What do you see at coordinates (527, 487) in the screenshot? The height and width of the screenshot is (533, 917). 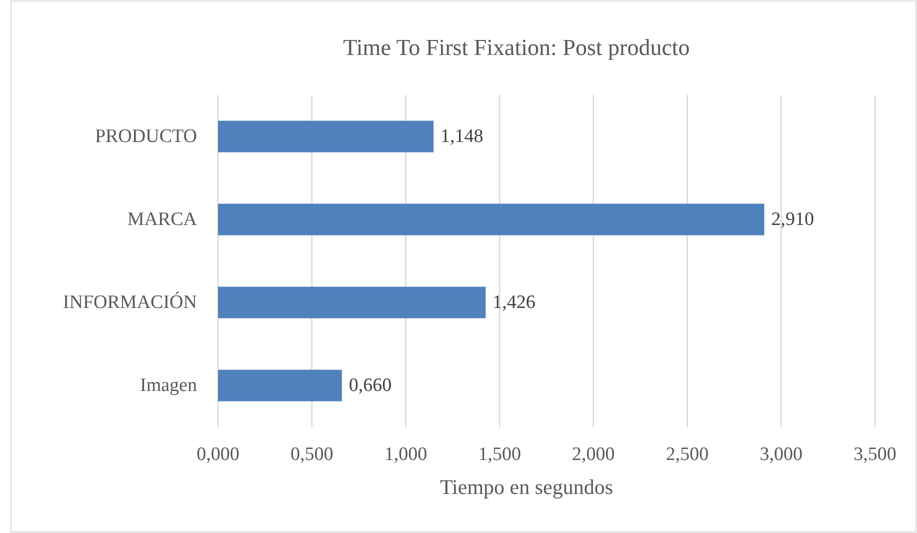 I see `x-axis-title: Tiempo en segundos` at bounding box center [527, 487].